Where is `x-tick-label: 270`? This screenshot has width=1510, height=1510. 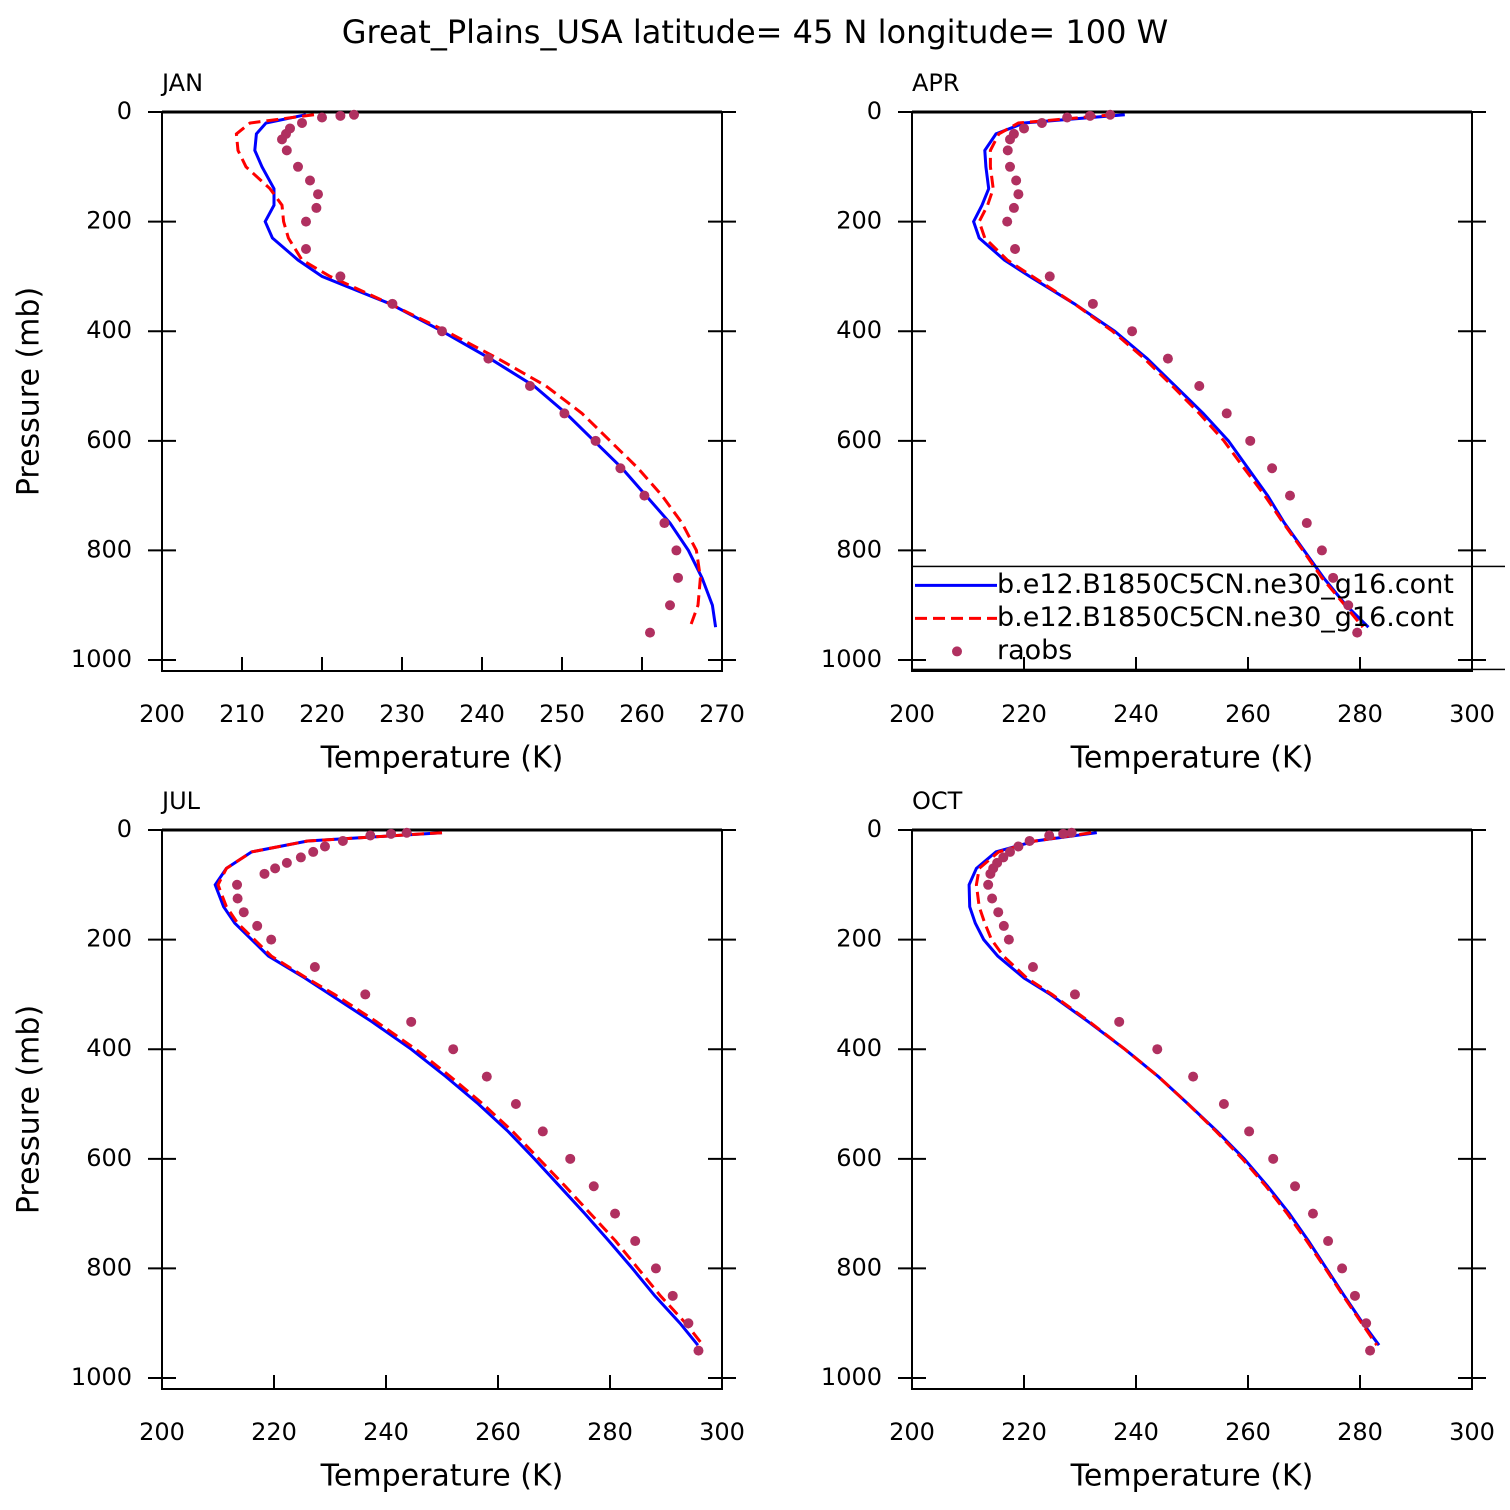 x-tick-label: 270 is located at coordinates (722, 714).